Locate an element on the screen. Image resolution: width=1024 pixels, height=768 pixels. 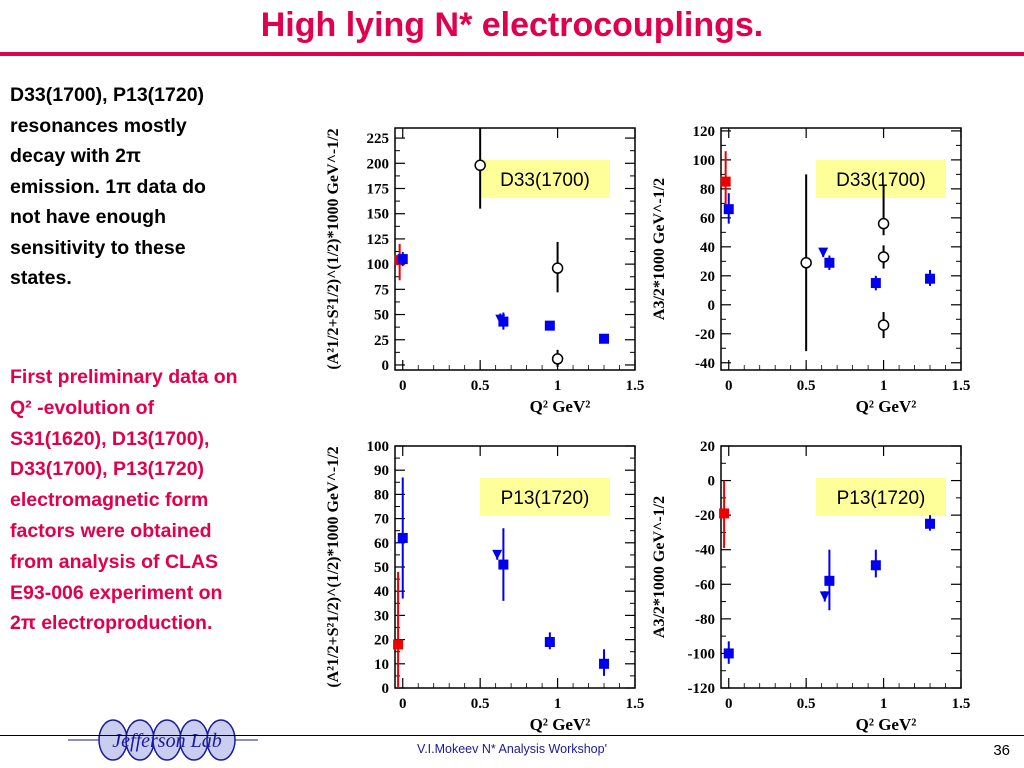
text-line: electromagnetic form is located at coordinates (109, 500).